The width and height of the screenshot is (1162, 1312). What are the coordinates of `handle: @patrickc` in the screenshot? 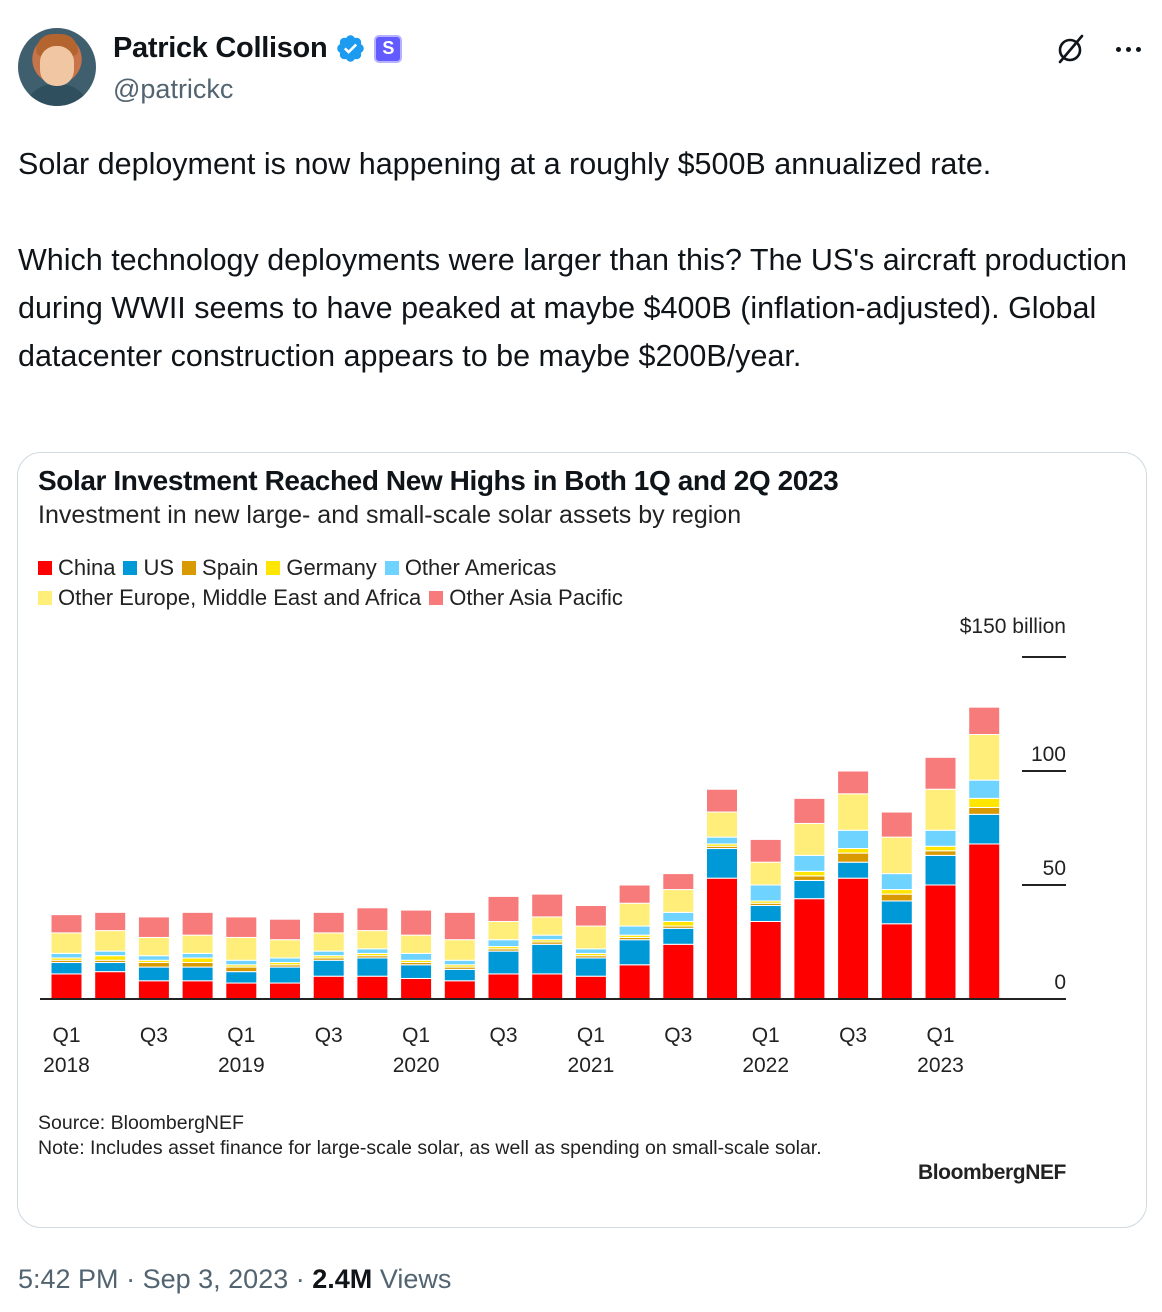 It's located at (173, 89).